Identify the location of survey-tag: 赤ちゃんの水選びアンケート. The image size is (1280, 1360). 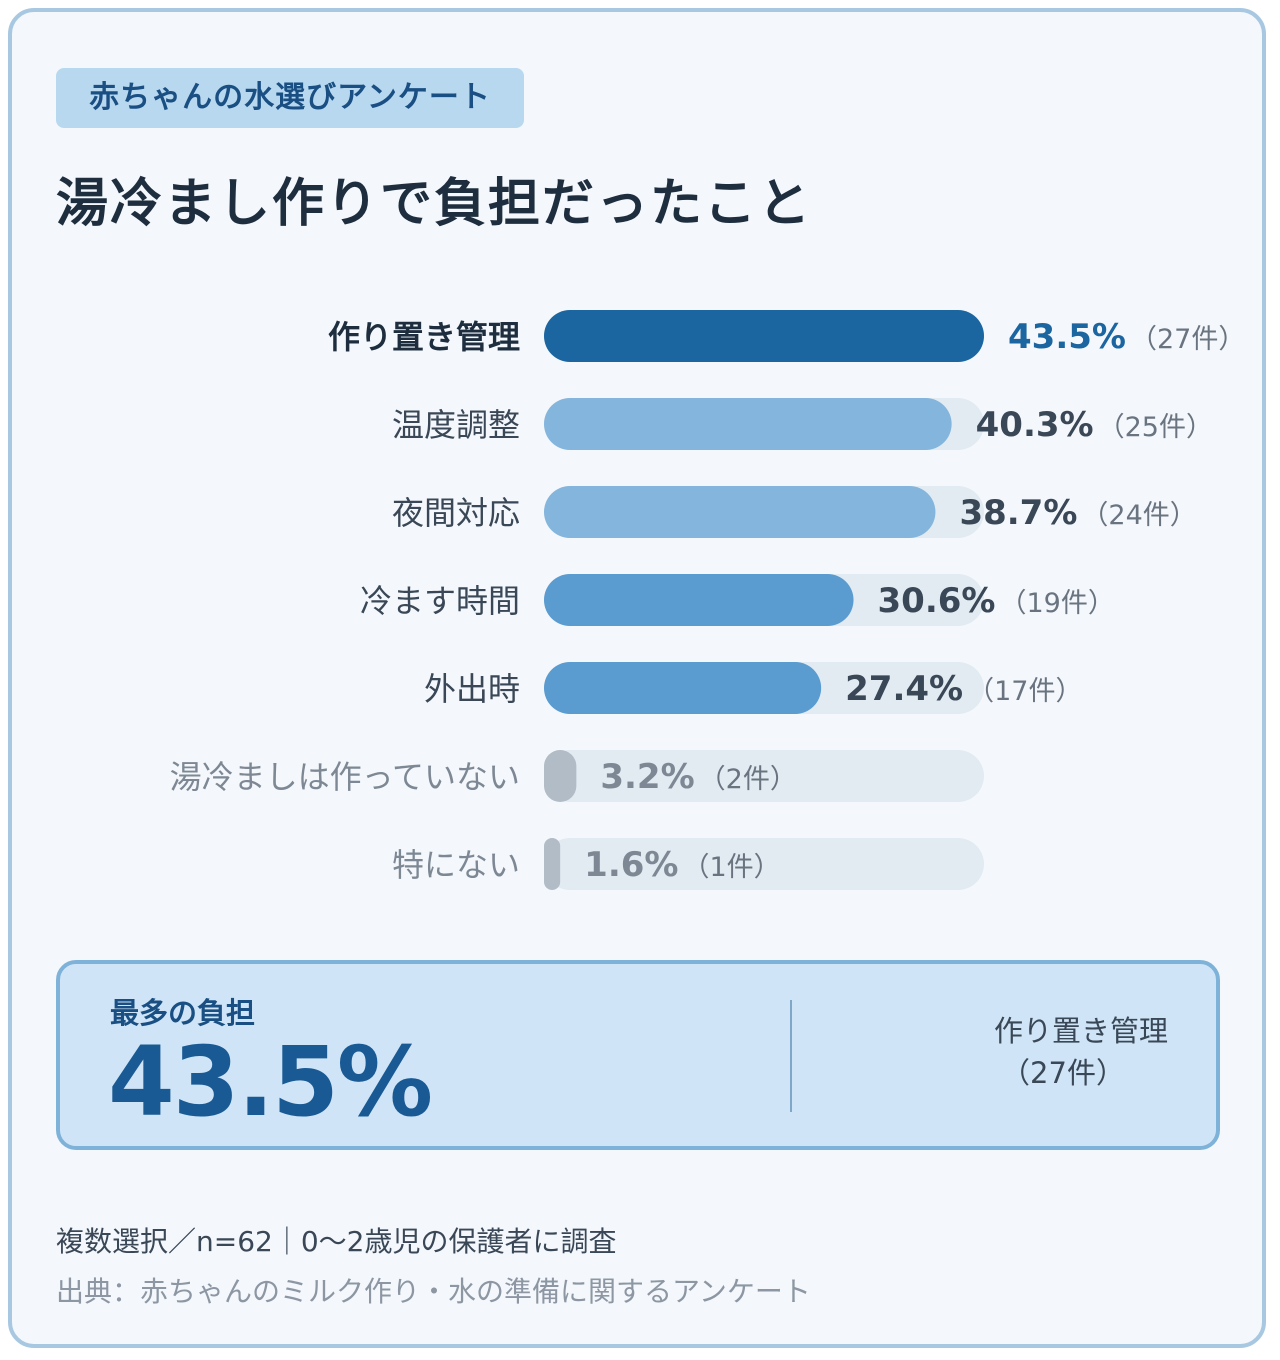
(290, 98).